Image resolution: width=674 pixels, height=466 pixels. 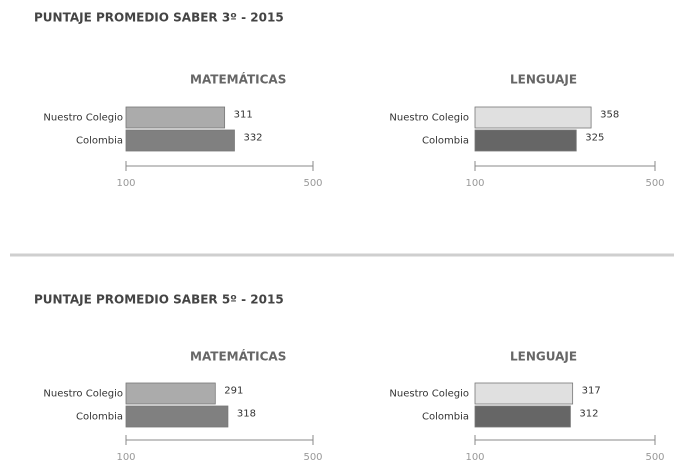 I want to click on value-label: 325, so click(x=594, y=138).